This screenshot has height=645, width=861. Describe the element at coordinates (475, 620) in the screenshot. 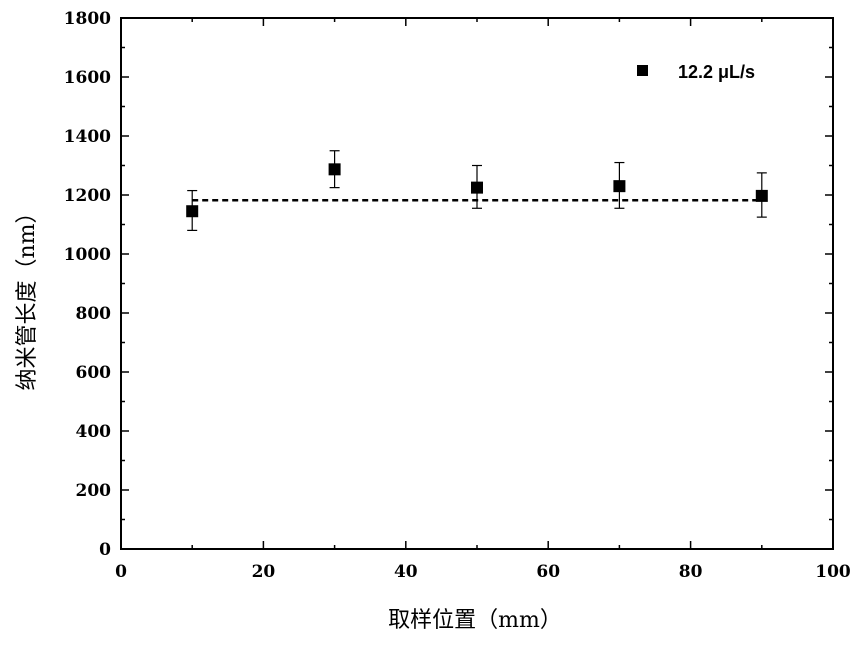

I see `x-axis-title: 取样位置（mm）` at that location.